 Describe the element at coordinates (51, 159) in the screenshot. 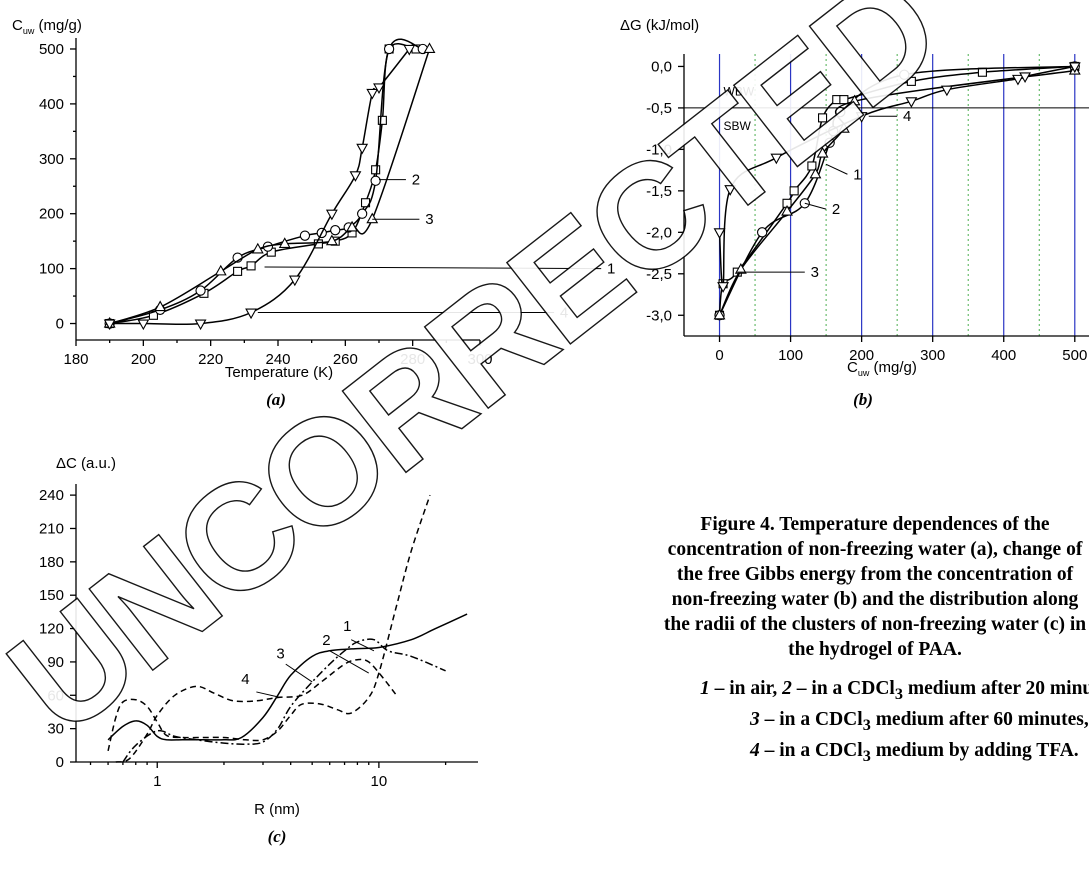

I see `y-tick-label: 300` at that location.